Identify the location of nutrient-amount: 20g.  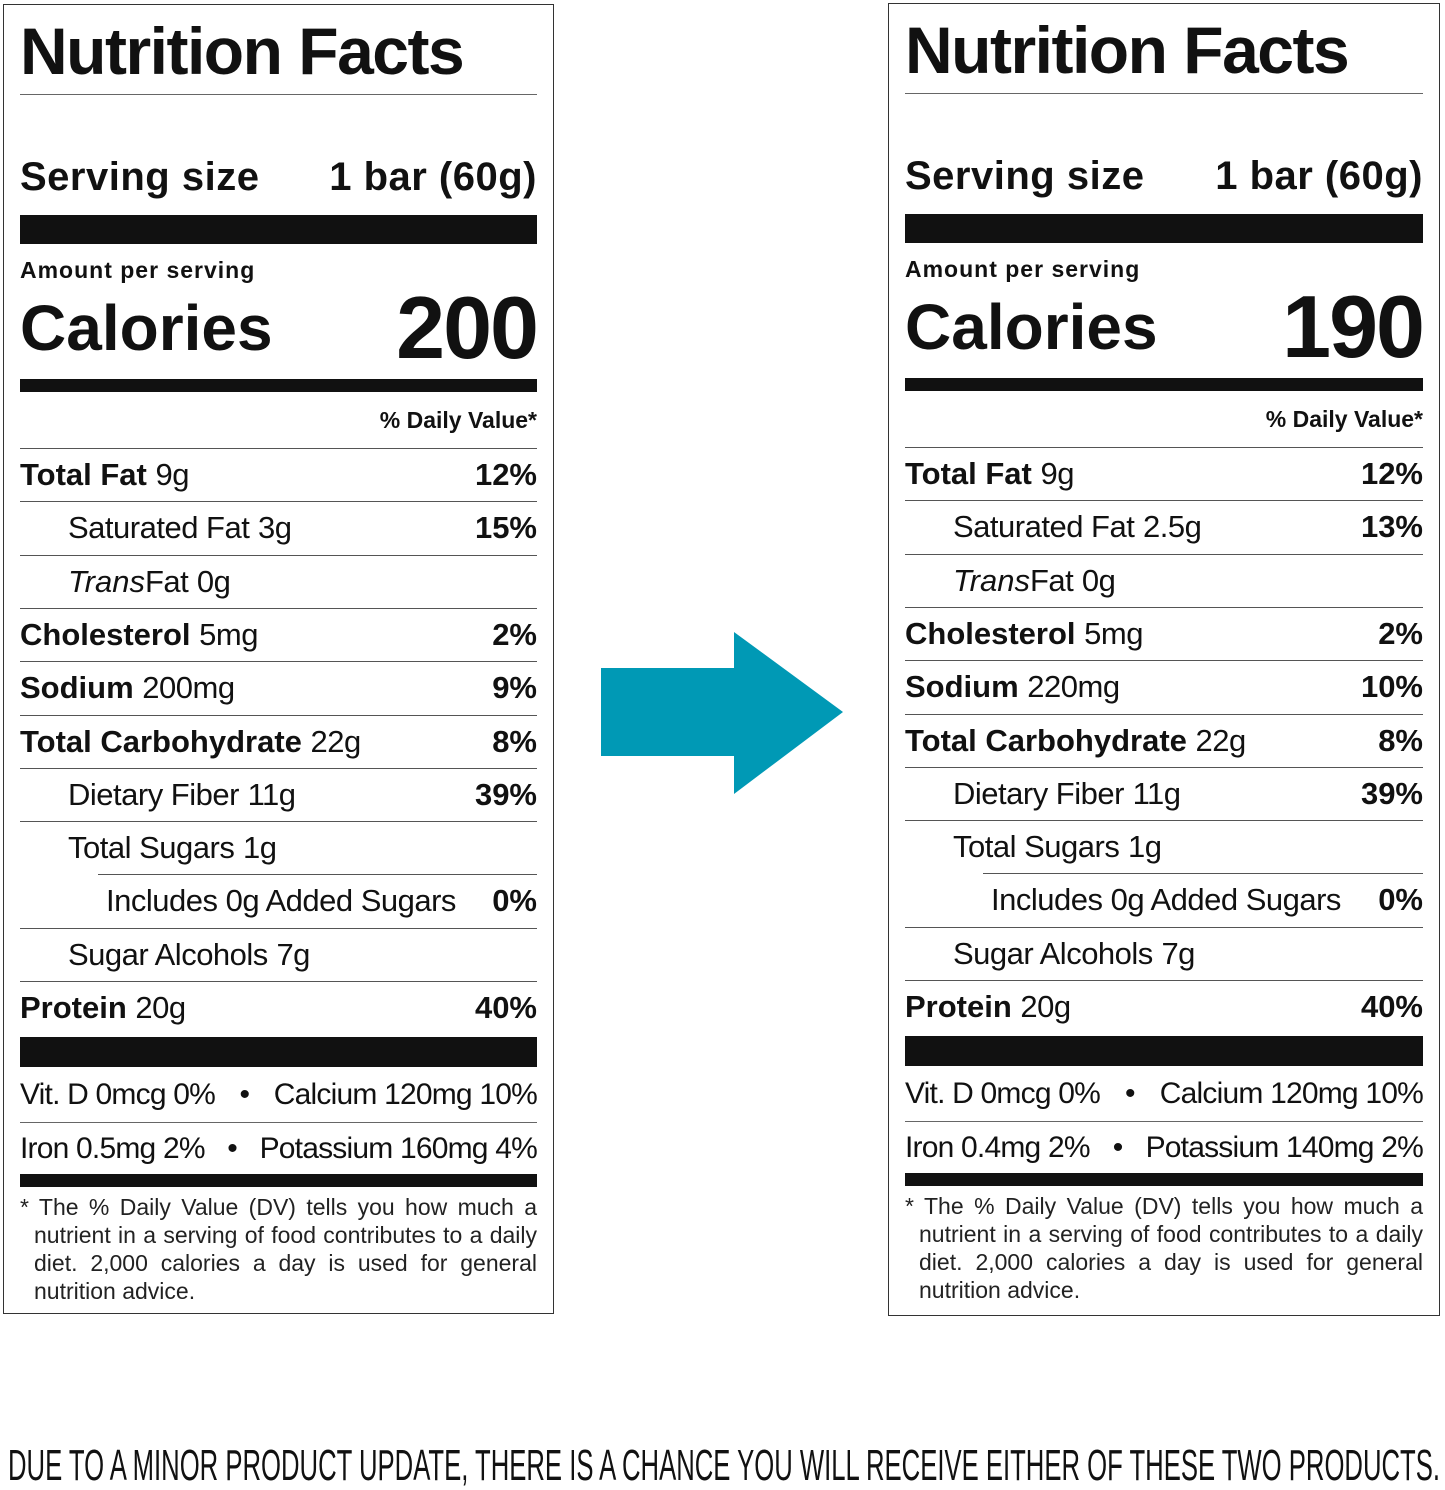
(160, 1007).